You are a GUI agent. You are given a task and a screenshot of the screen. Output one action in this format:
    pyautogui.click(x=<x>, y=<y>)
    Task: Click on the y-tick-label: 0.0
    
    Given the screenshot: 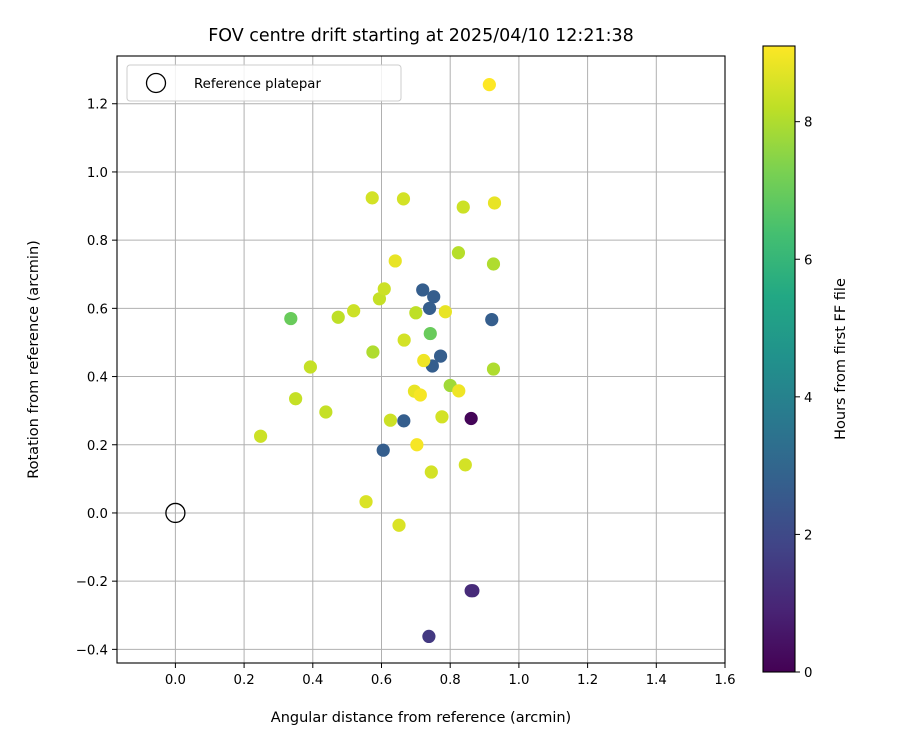 What is the action you would take?
    pyautogui.click(x=97, y=514)
    